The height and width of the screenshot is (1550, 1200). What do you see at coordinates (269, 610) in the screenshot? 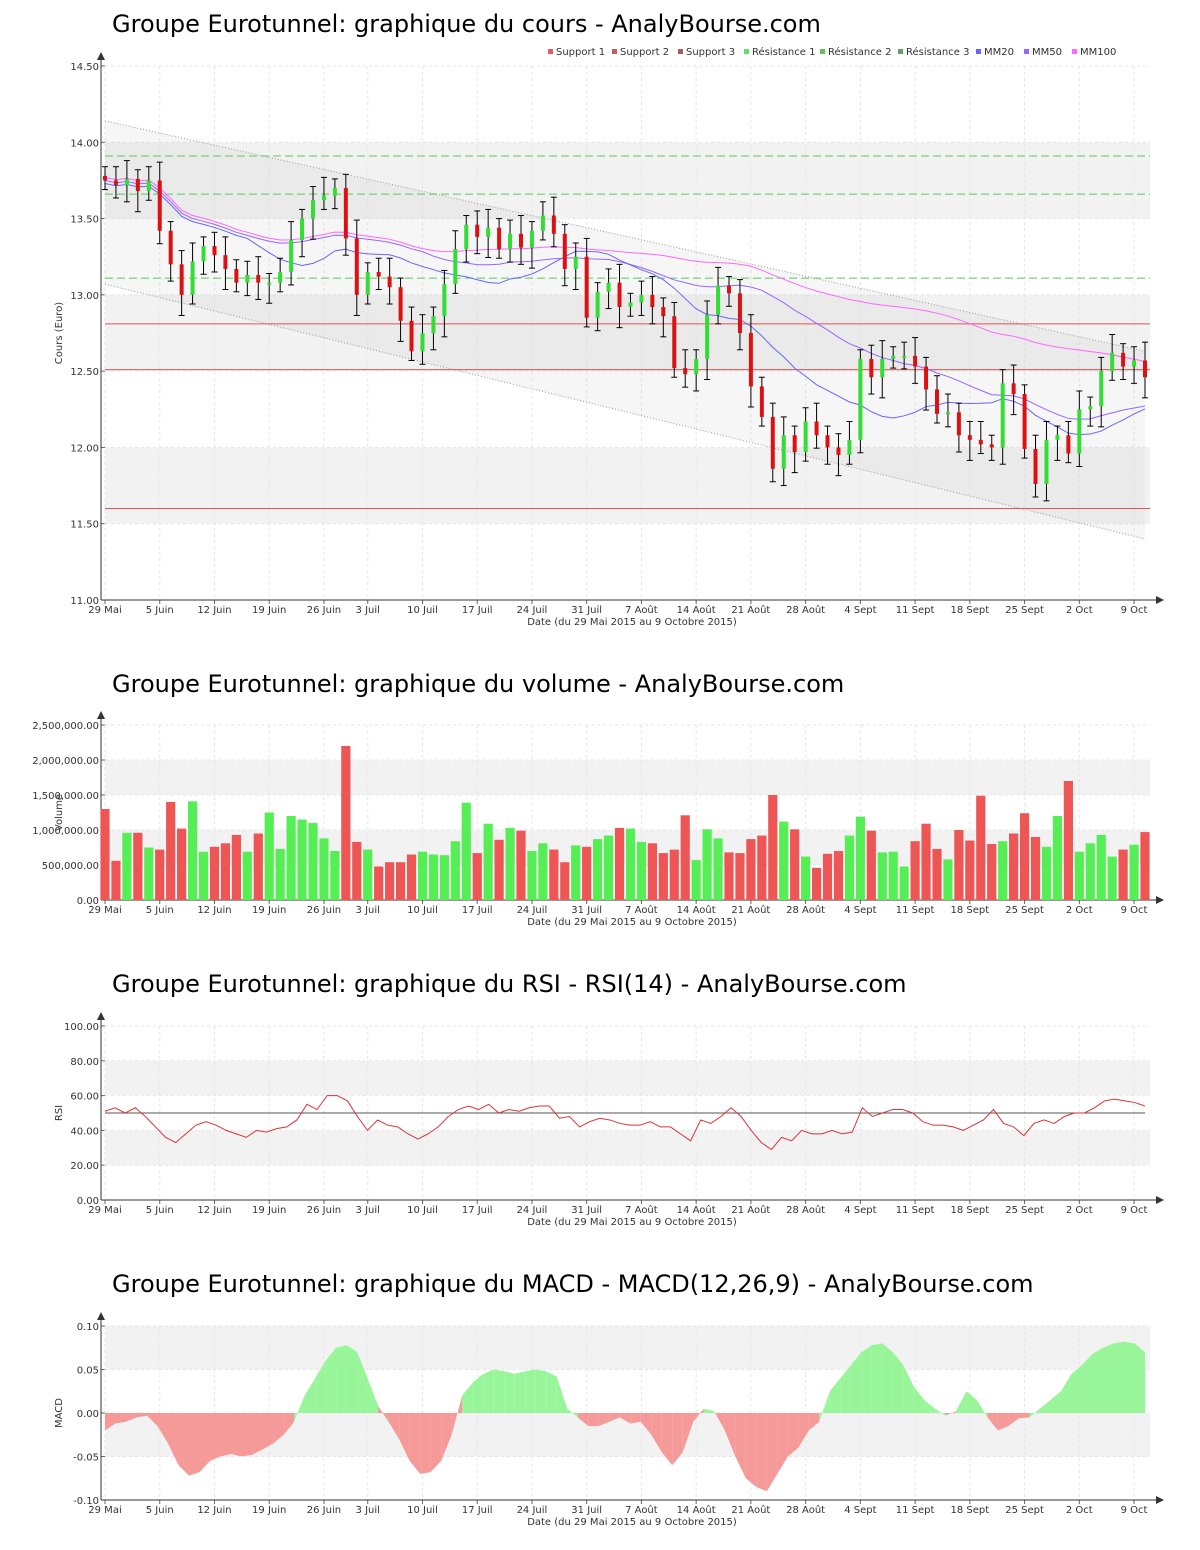
I see `price-xtick-label: 19 Juin` at bounding box center [269, 610].